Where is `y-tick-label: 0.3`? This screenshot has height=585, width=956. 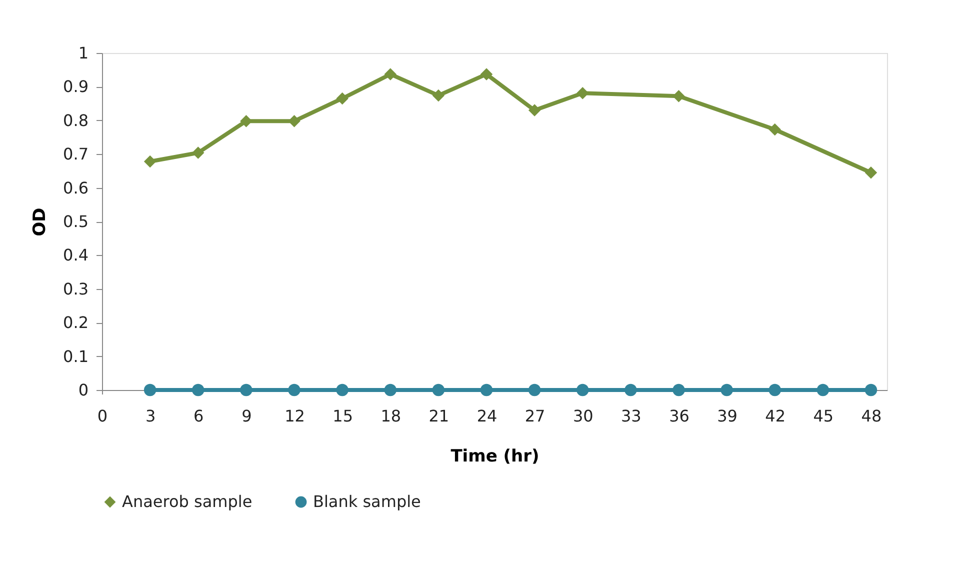 y-tick-label: 0.3 is located at coordinates (75, 288).